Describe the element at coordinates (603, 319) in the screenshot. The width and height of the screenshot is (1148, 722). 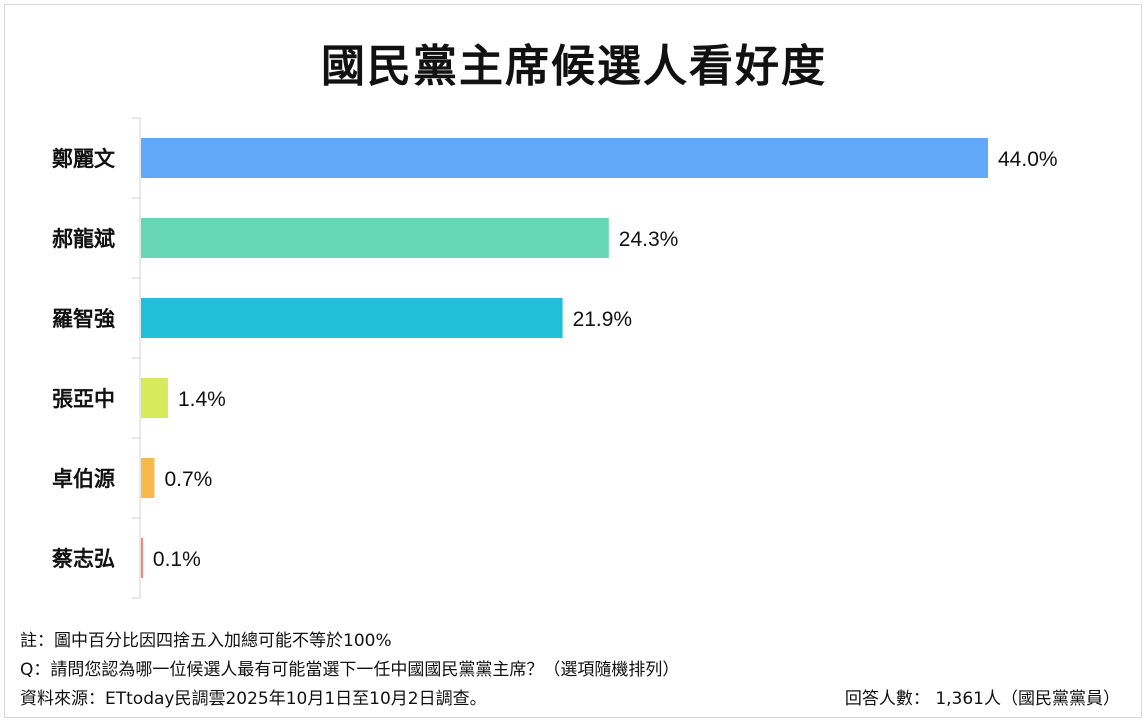
I see `value-label: 21.9%` at that location.